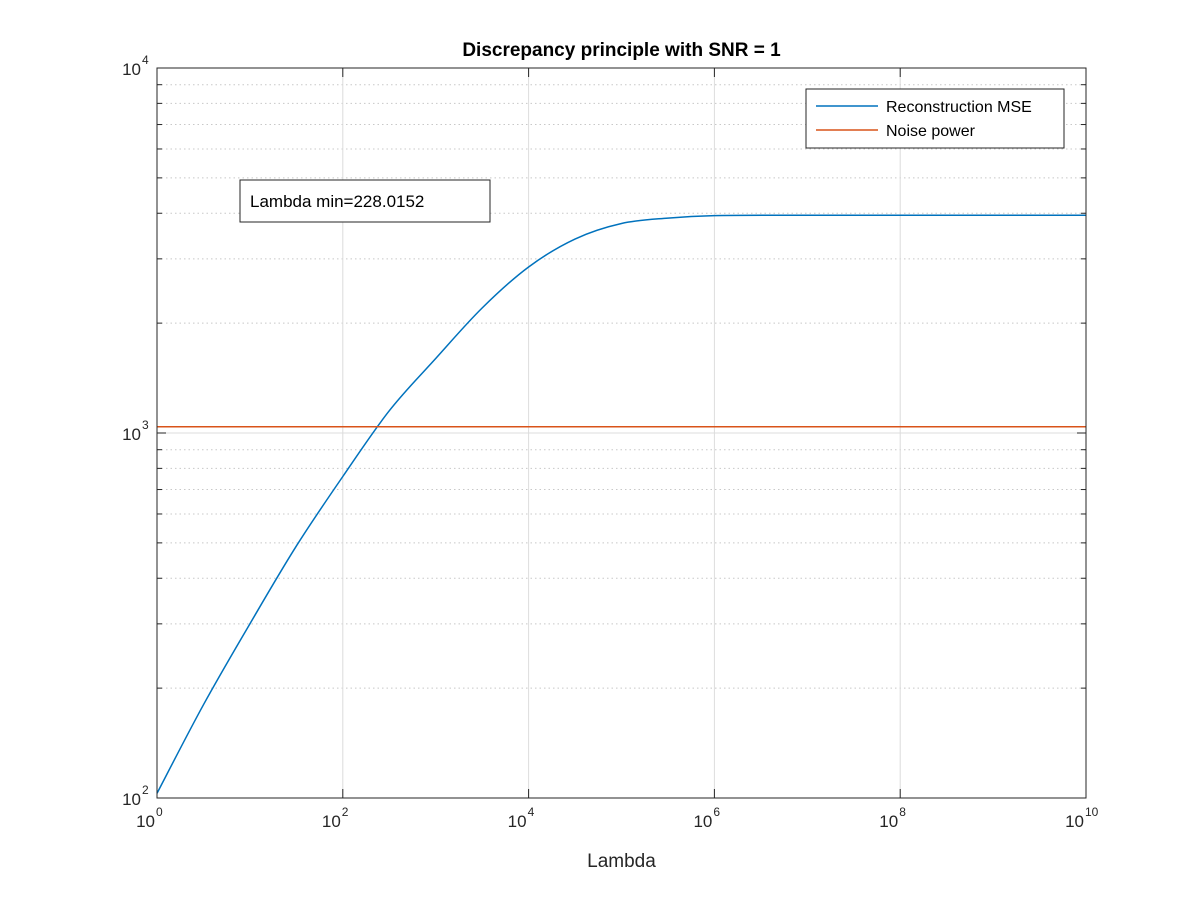  I want to click on x-tick-label: 10 2, so click(335, 818).